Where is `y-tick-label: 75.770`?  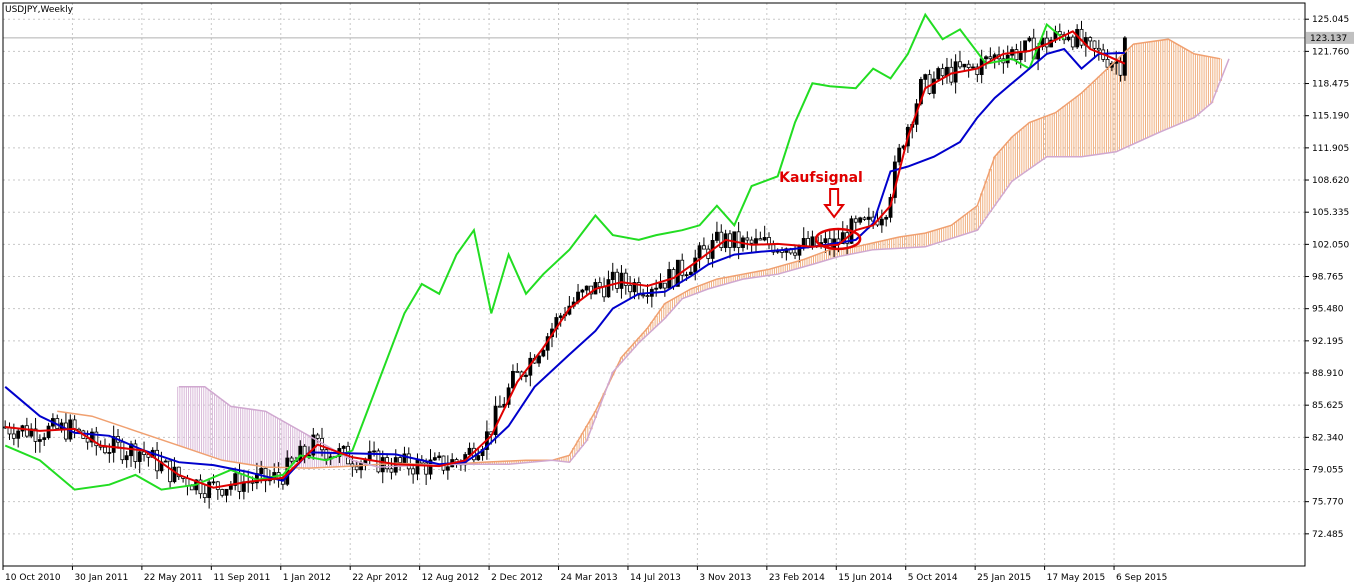 y-tick-label: 75.770 is located at coordinates (1328, 503).